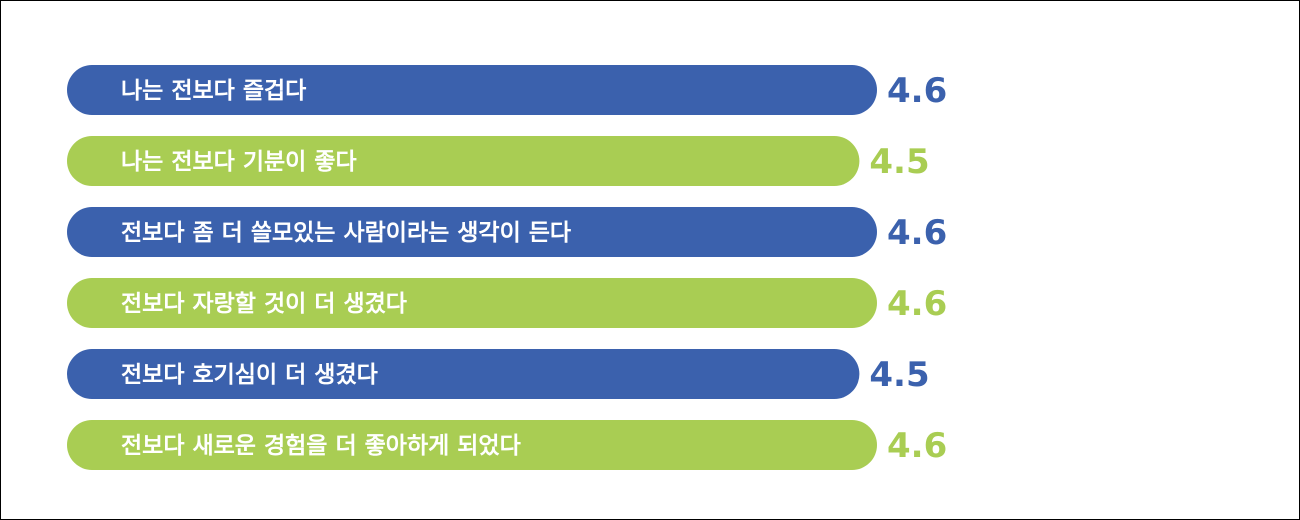  What do you see at coordinates (249, 375) in the screenshot?
I see `bar-label-5: 전보다 호기심이 더 생겼다` at bounding box center [249, 375].